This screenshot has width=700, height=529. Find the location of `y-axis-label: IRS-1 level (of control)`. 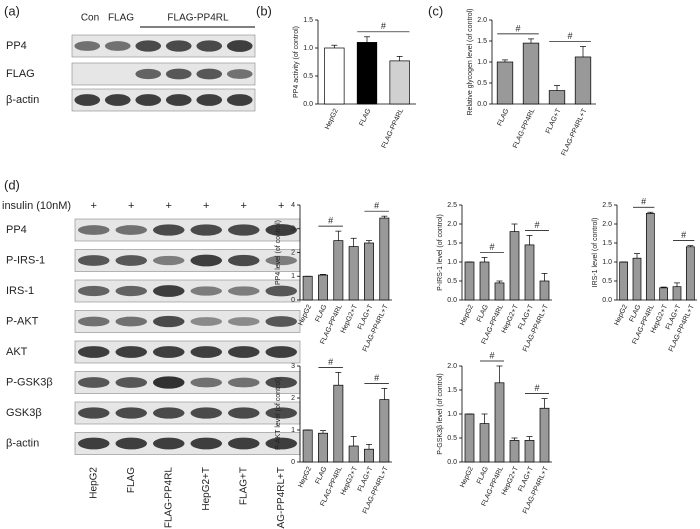

y-axis-label: IRS-1 level (of control) is located at coordinates (595, 253).